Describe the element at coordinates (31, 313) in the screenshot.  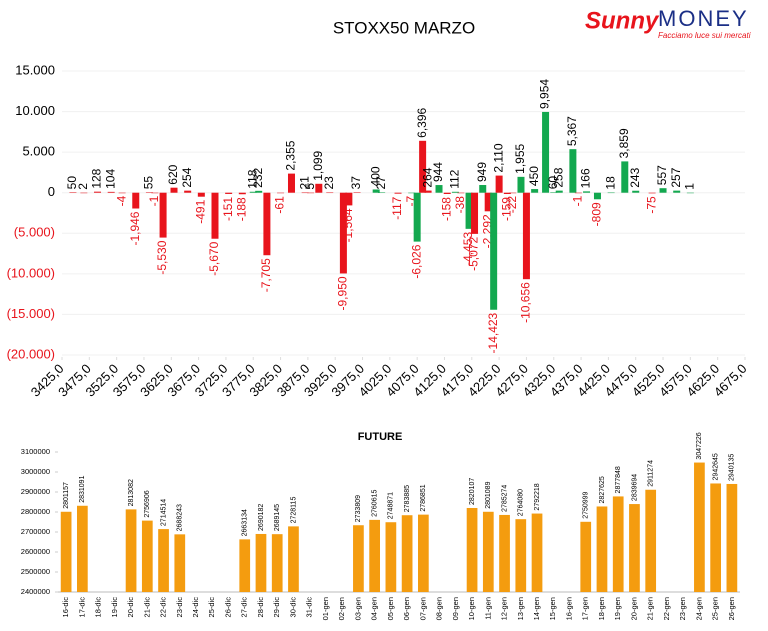
I see `y-tick-label: (15.000)` at that location.